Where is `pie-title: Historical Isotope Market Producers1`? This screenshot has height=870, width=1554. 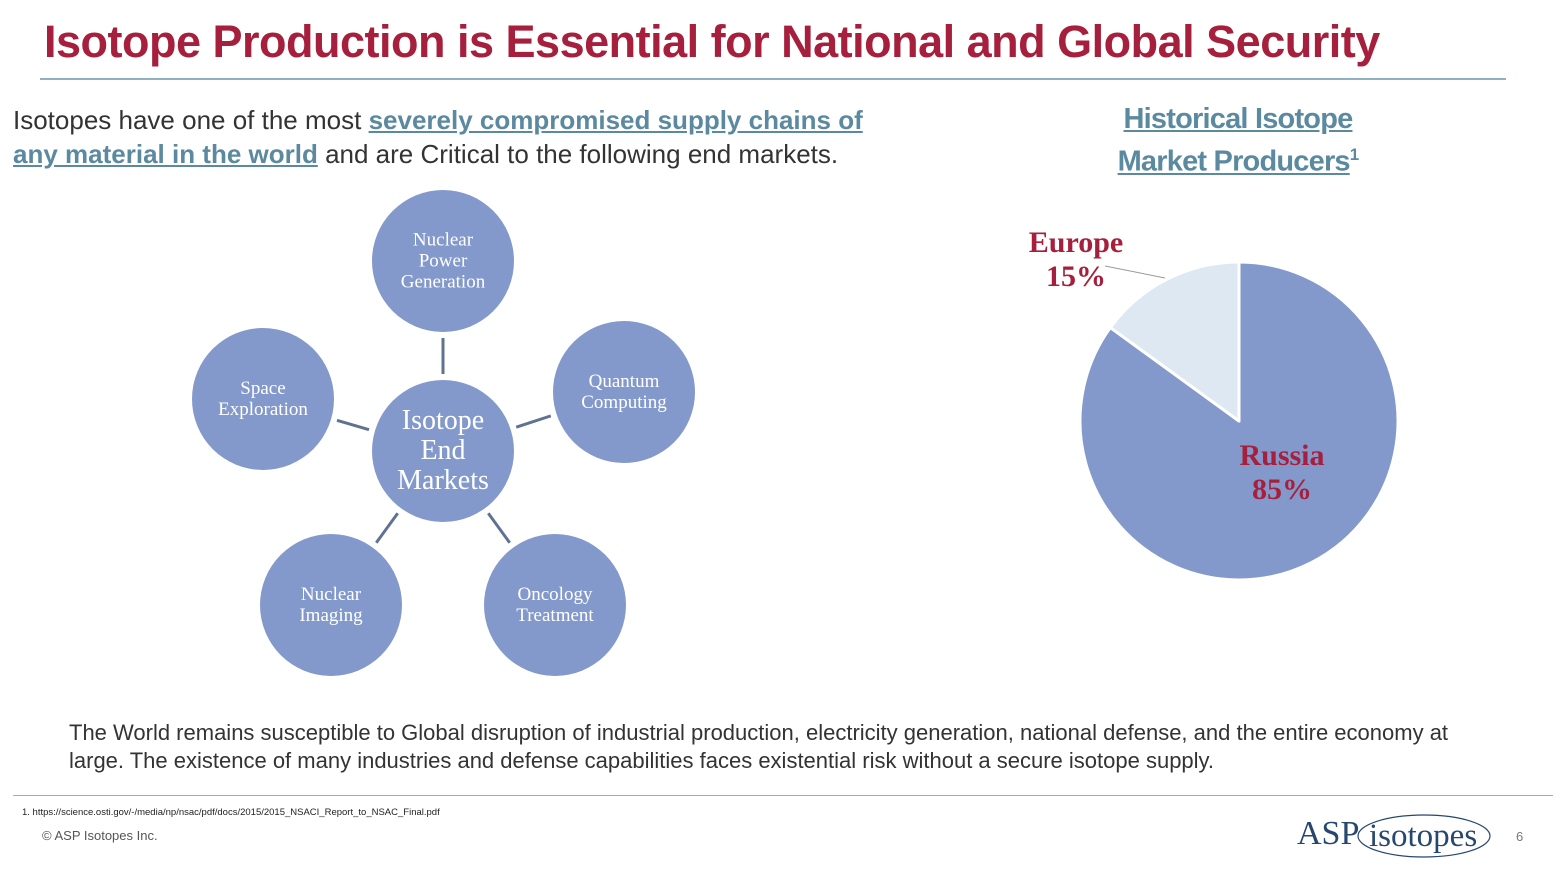 pie-title: Historical Isotope Market Producers1 is located at coordinates (1238, 140).